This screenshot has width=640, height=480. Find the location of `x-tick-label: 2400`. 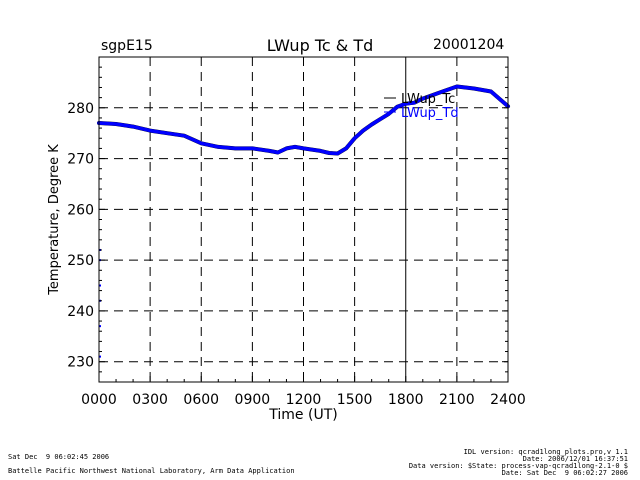

x-tick-label: 2400 is located at coordinates (508, 400).